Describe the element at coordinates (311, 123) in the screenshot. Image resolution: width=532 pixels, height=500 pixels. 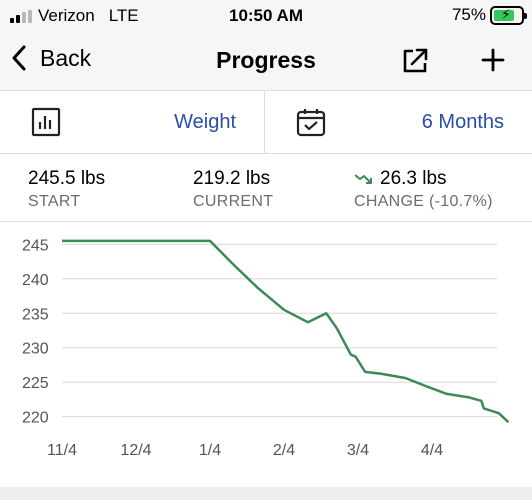
I see `calendar-icon` at that location.